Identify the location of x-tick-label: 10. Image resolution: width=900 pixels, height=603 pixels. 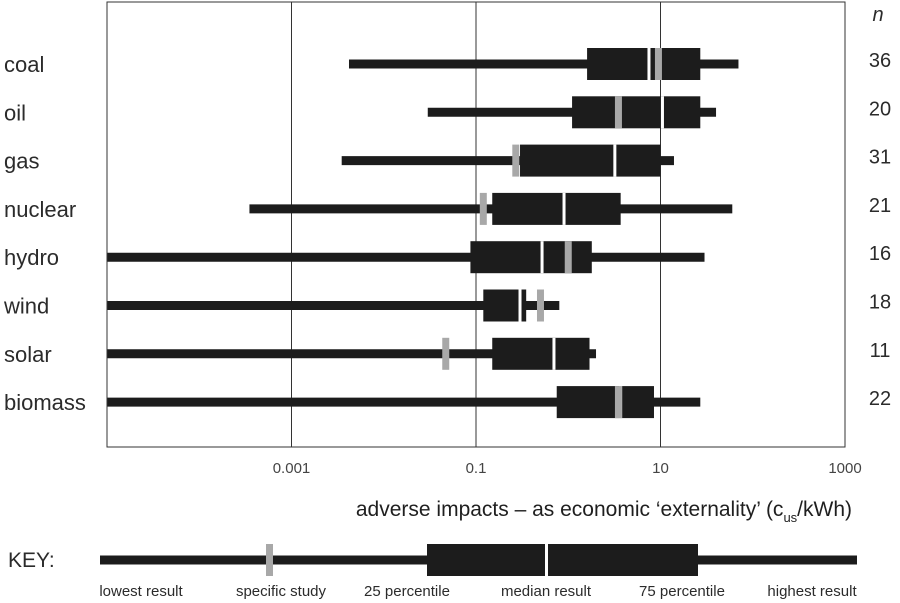
(660, 468).